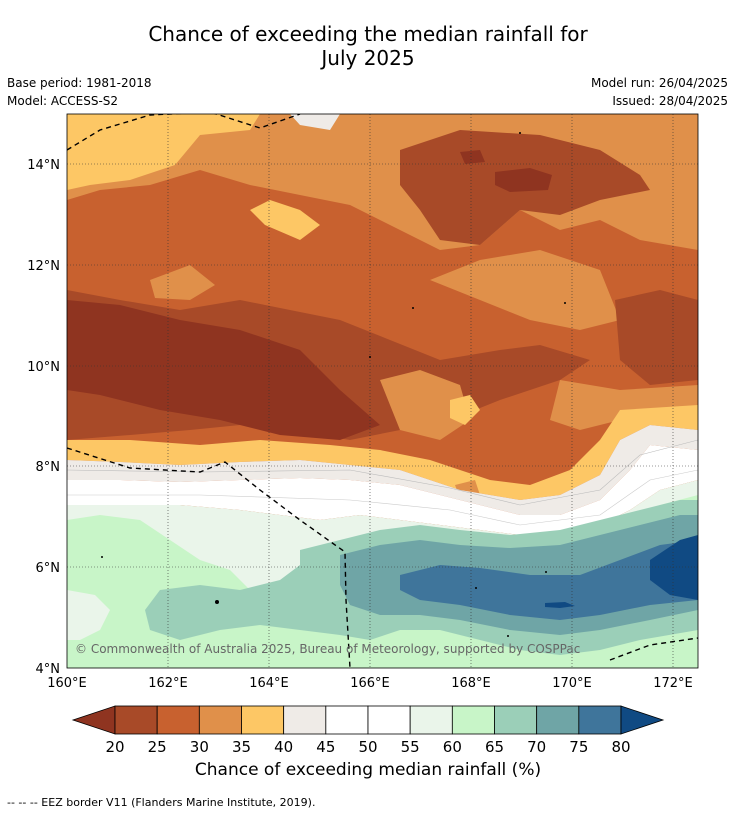  I want to click on lon-tick: 162°E, so click(168, 683).